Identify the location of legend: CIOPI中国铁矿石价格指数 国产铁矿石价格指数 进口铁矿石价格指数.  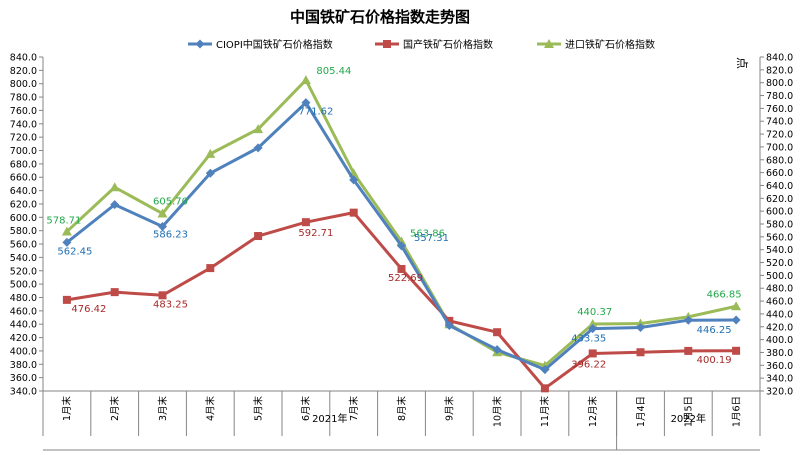
(421, 44).